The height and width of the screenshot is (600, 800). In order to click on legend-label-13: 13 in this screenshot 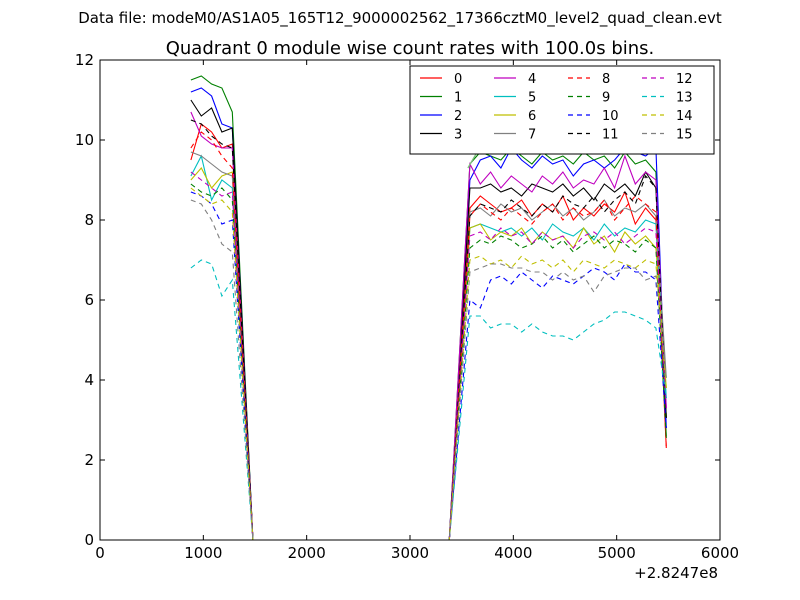, I will do `click(684, 98)`.